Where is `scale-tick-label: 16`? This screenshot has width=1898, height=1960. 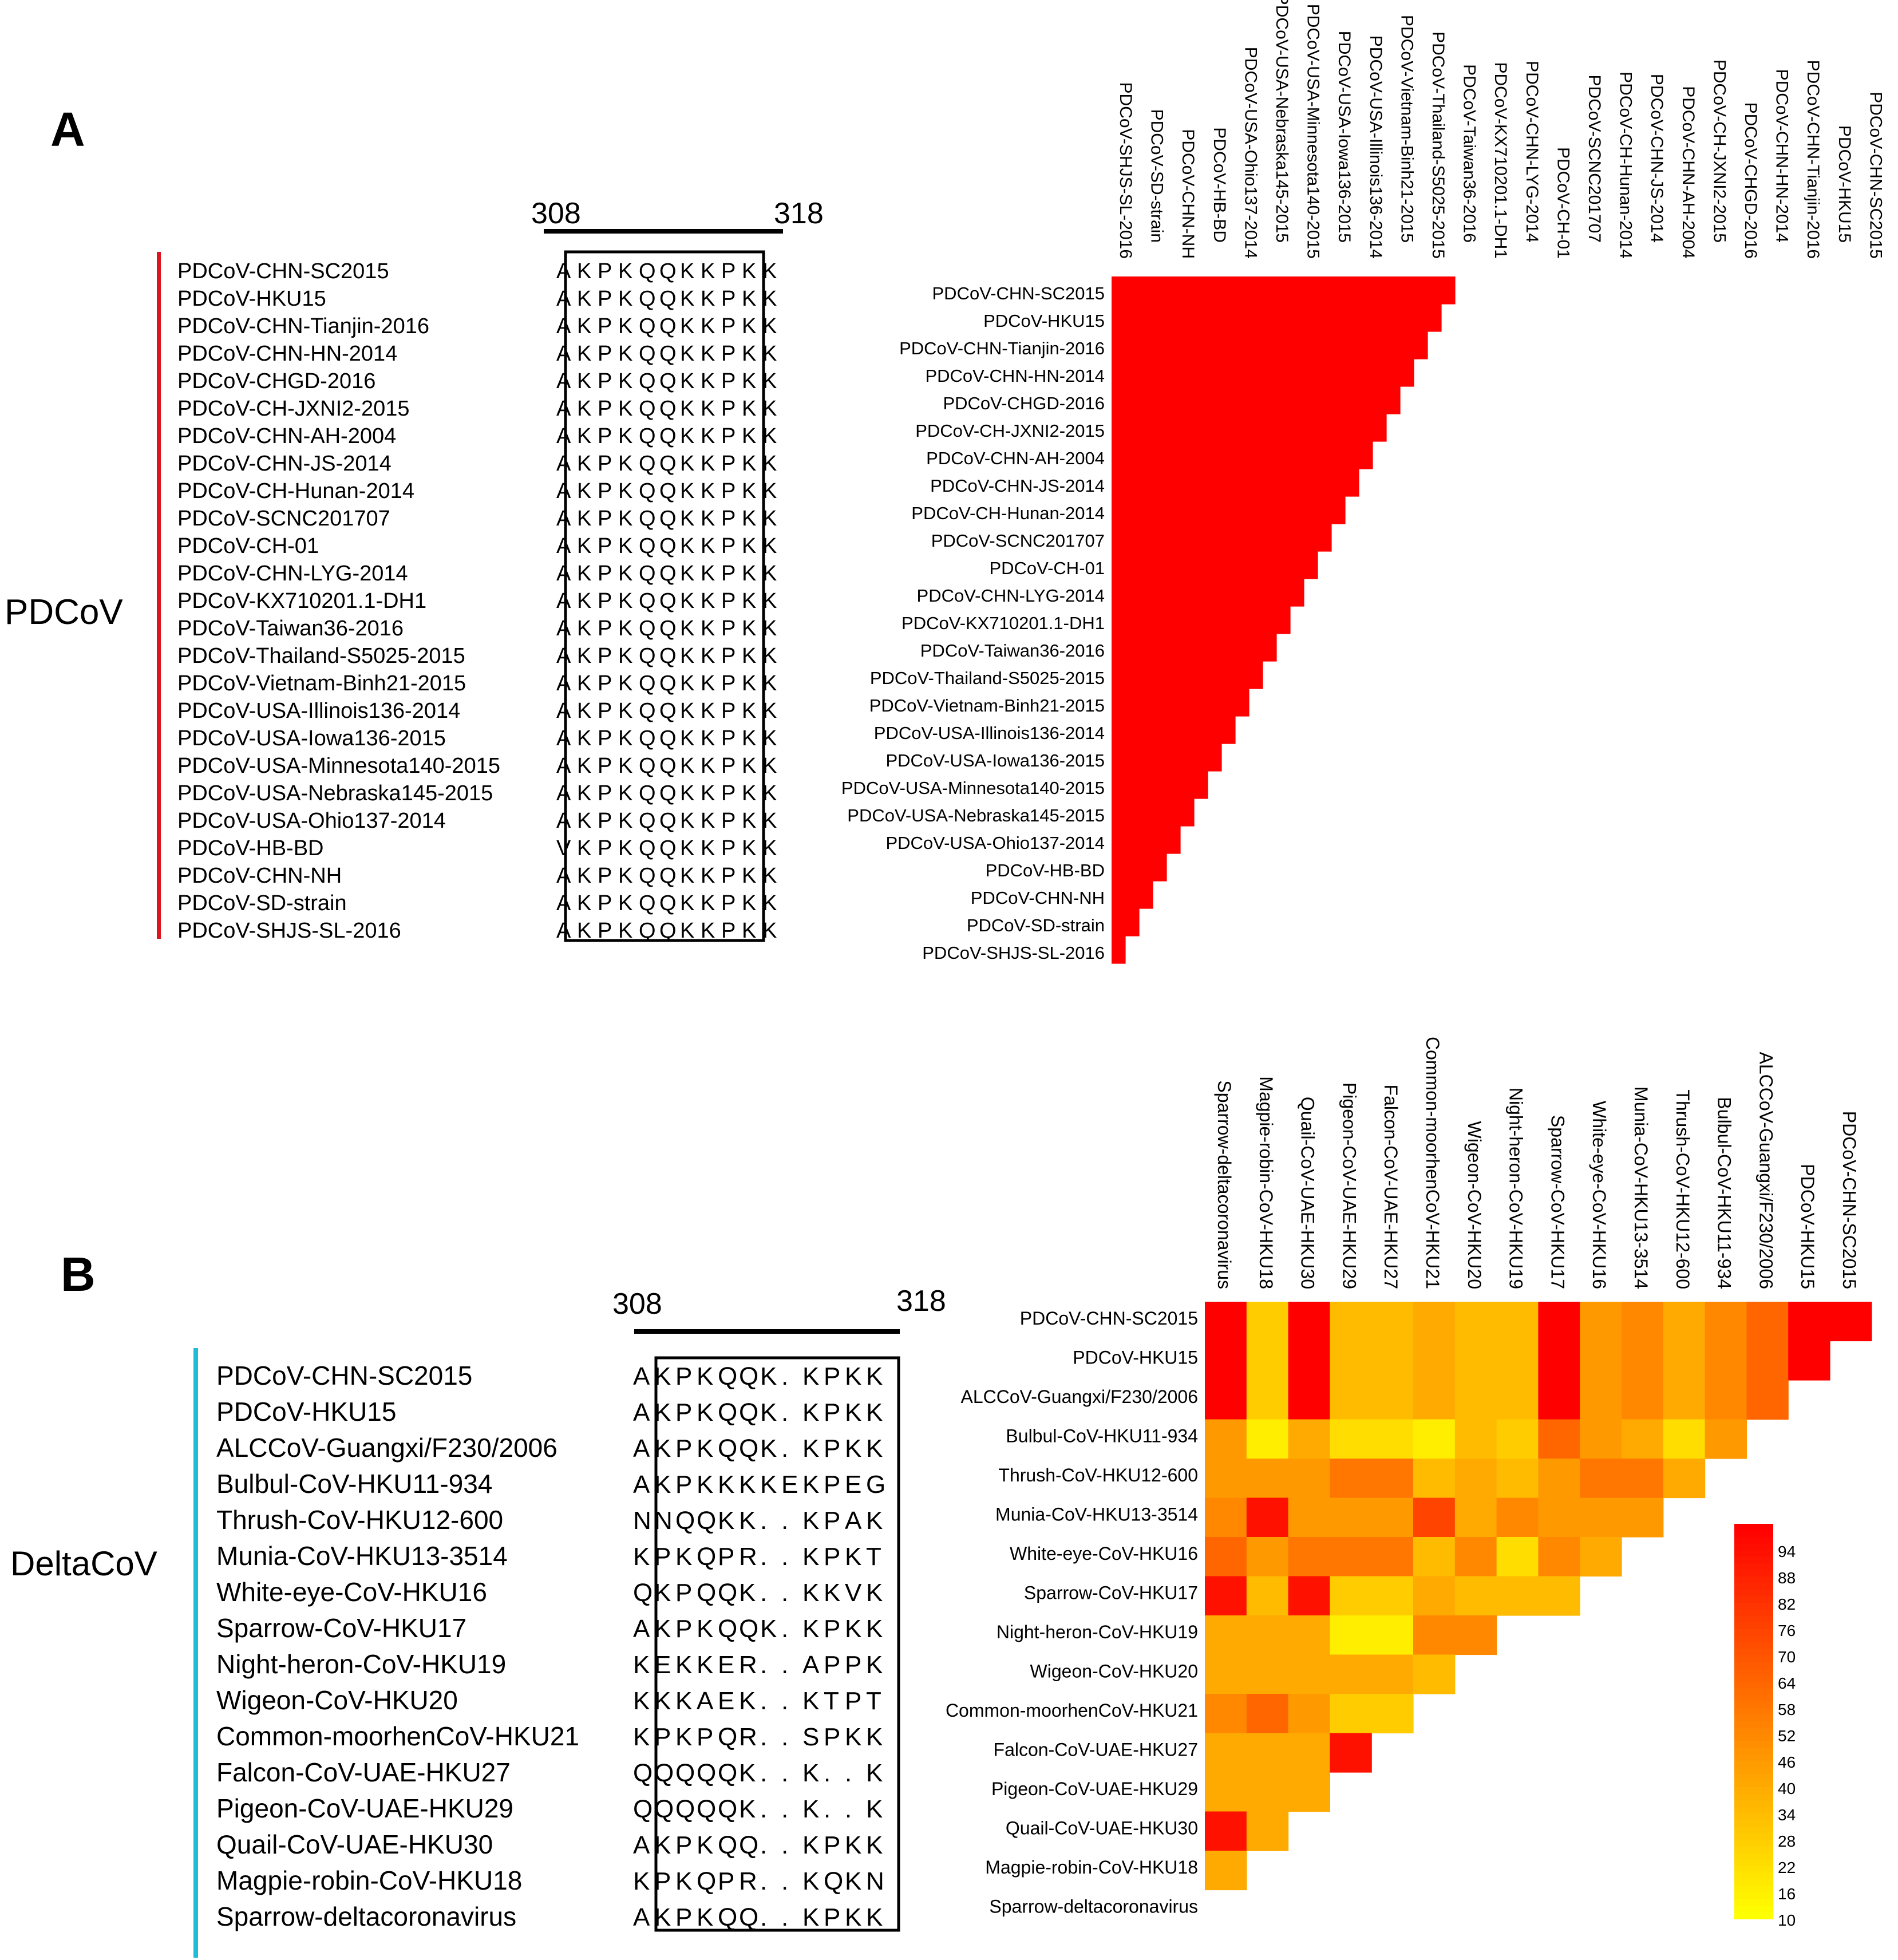 scale-tick-label: 16 is located at coordinates (1787, 1894).